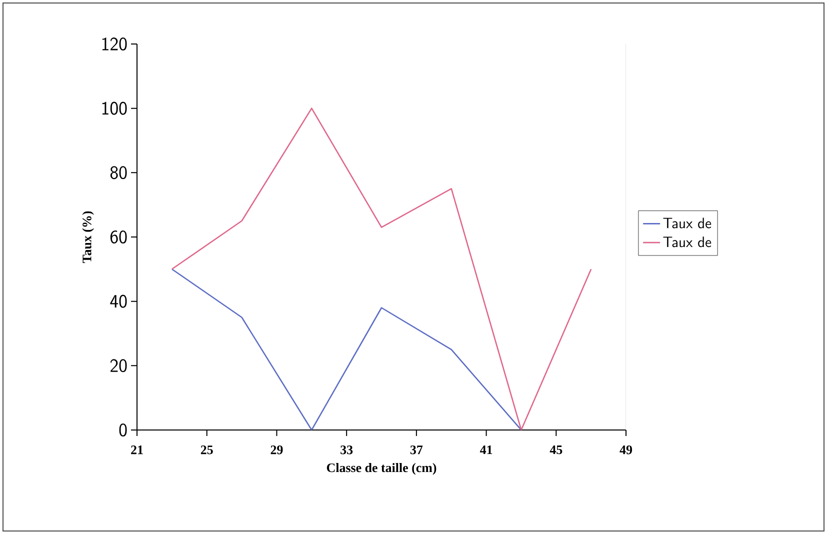 This screenshot has height=534, width=827. What do you see at coordinates (118, 301) in the screenshot?
I see `y-tick-label: 40` at bounding box center [118, 301].